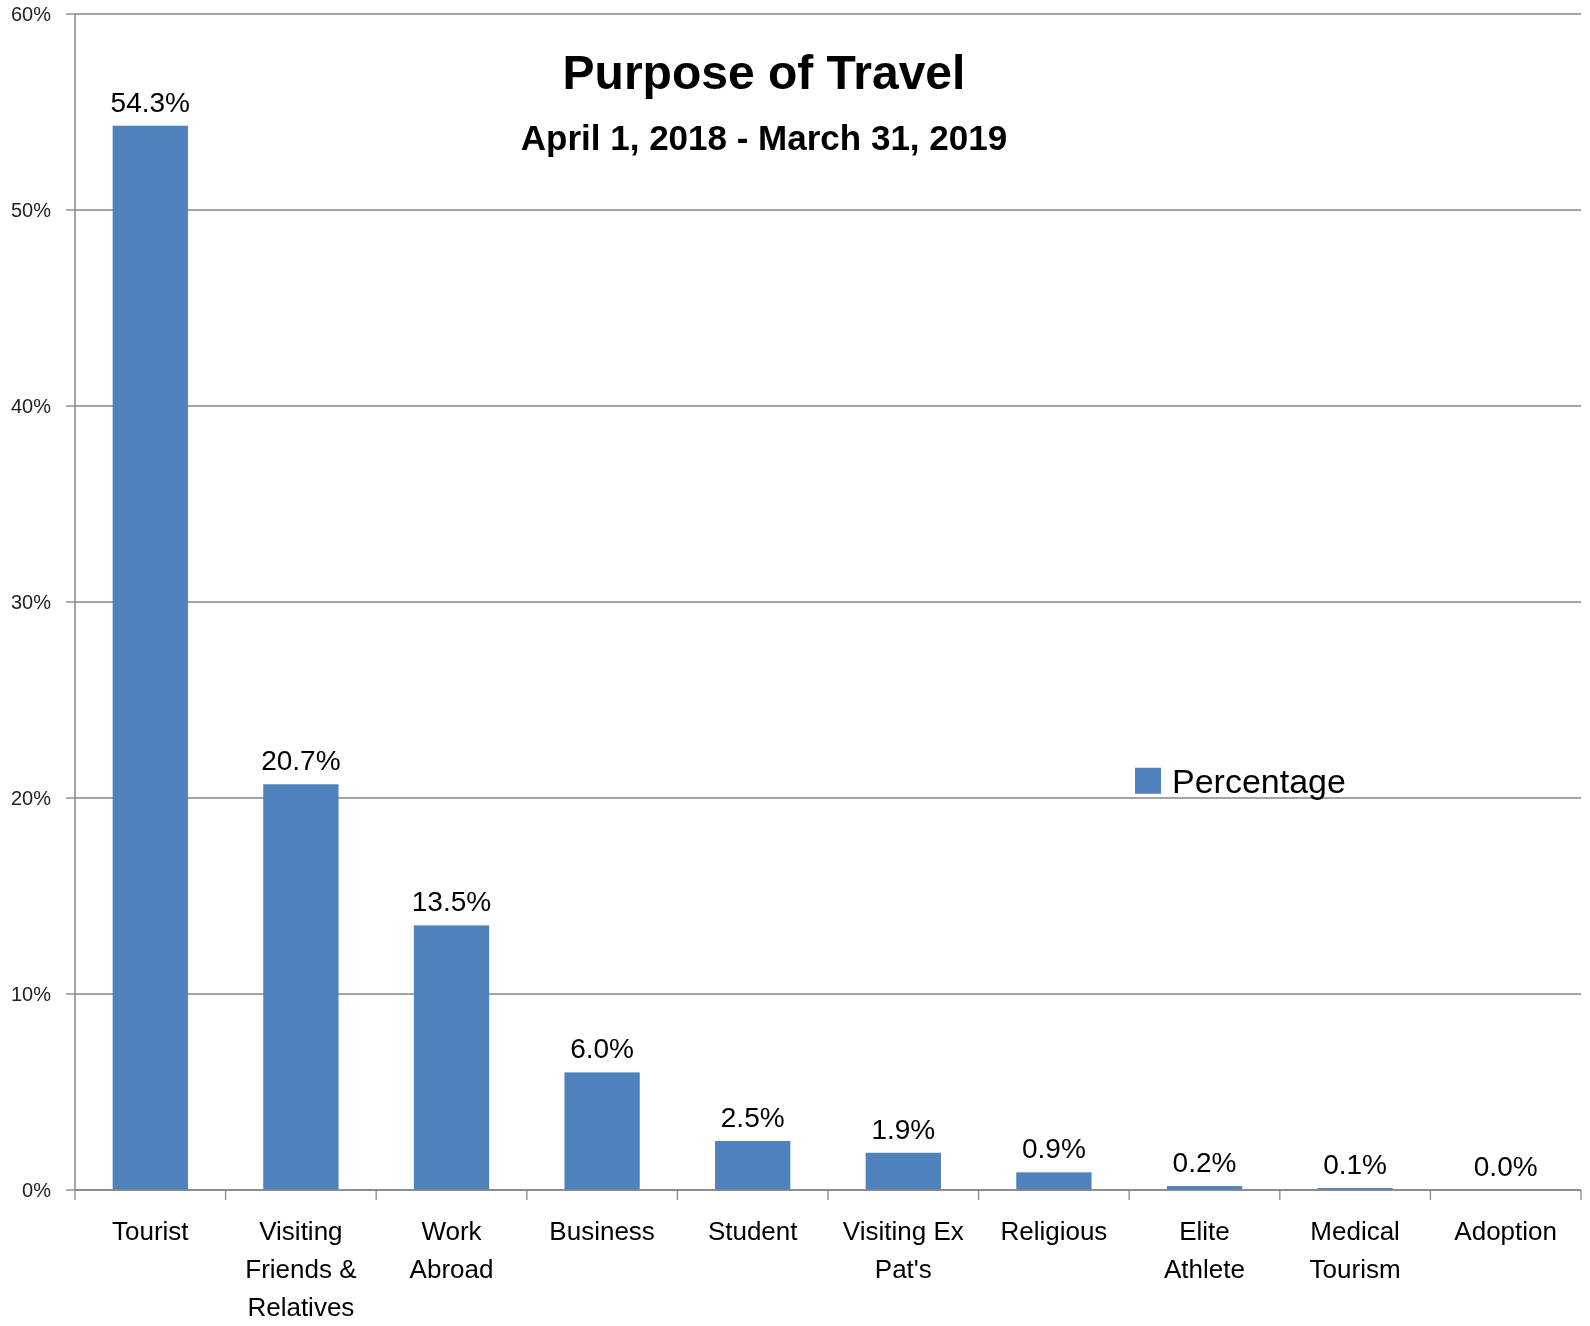 The height and width of the screenshot is (1326, 1590). I want to click on y-tick-label: 0%, so click(37, 1190).